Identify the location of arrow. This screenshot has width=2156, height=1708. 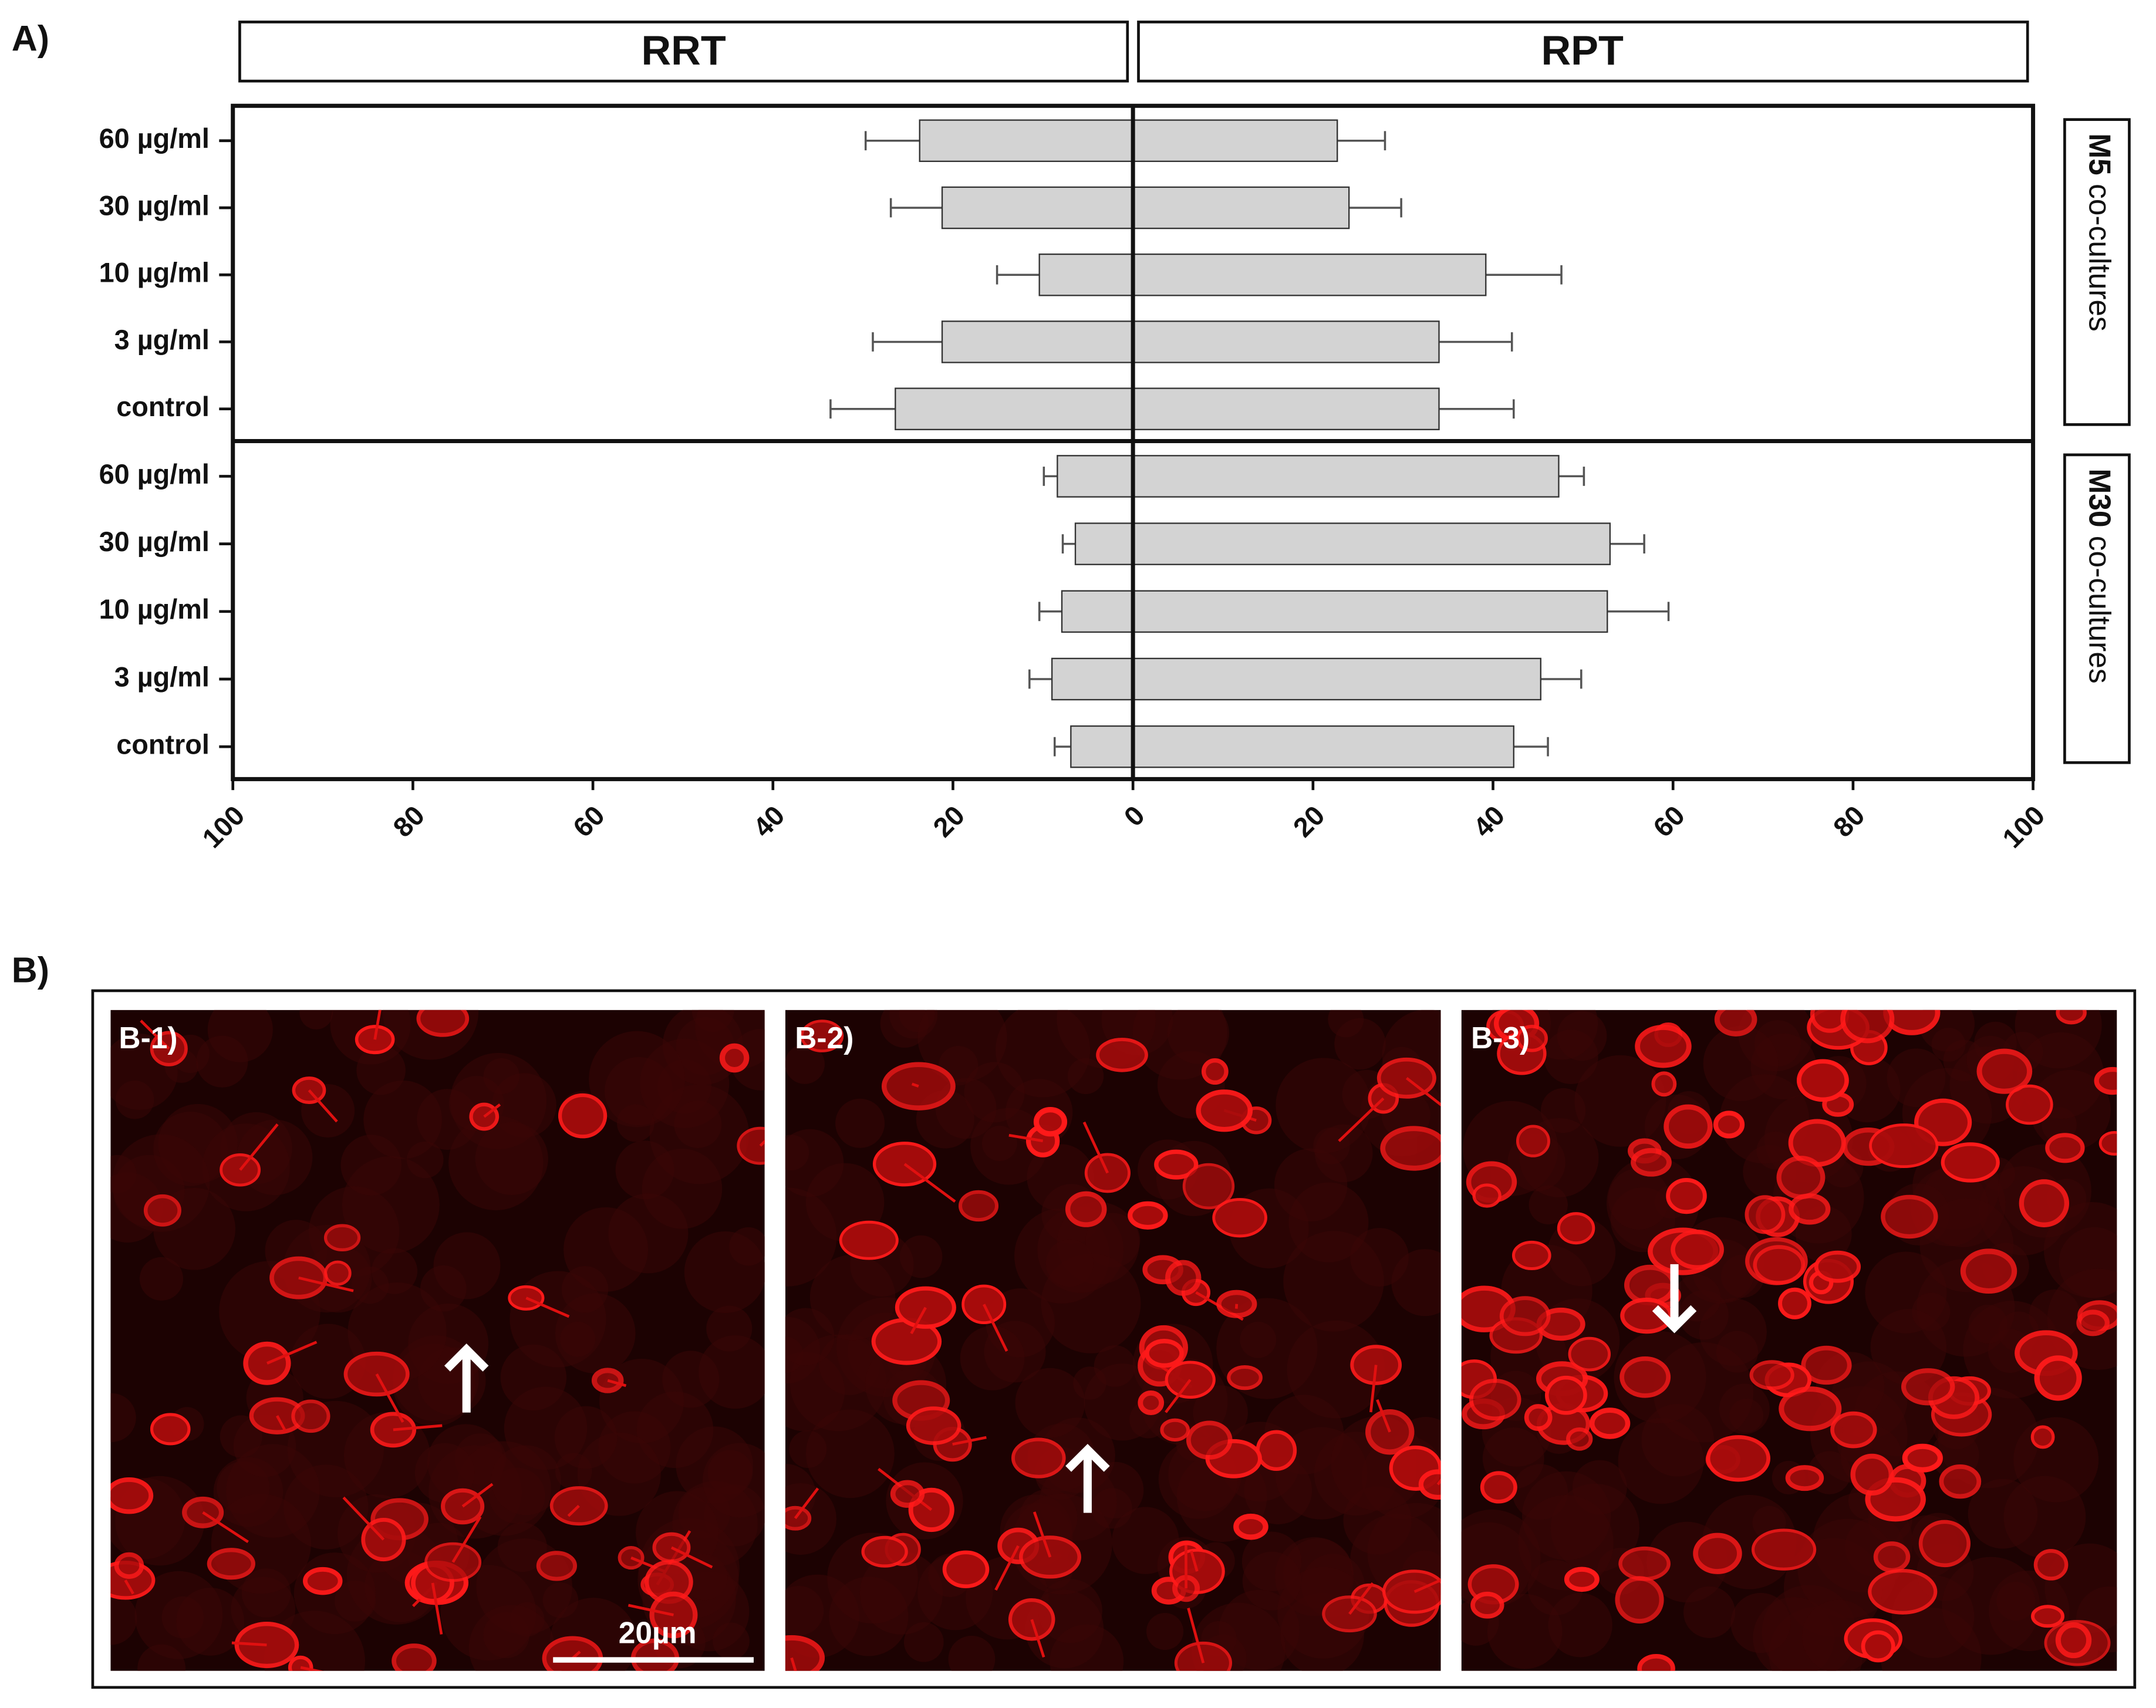
(466, 1379).